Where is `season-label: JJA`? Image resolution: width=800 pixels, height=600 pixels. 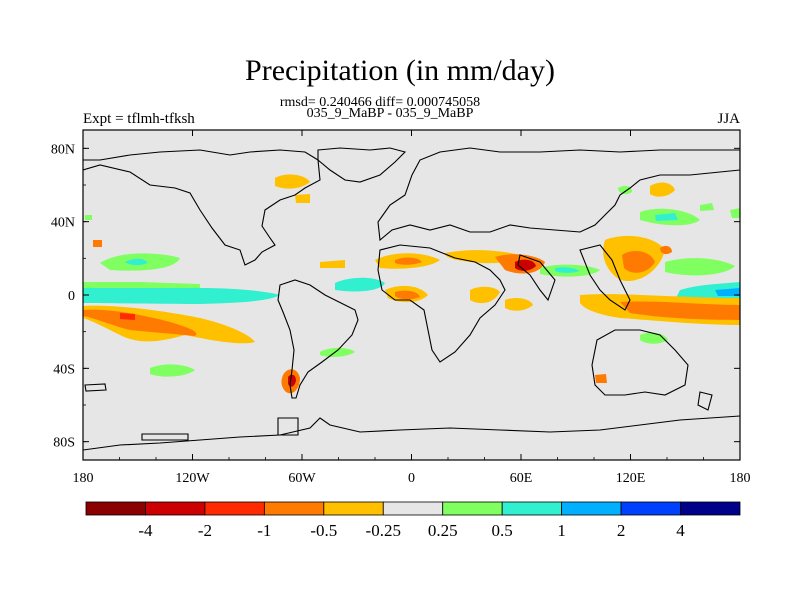 season-label: JJA is located at coordinates (728, 119).